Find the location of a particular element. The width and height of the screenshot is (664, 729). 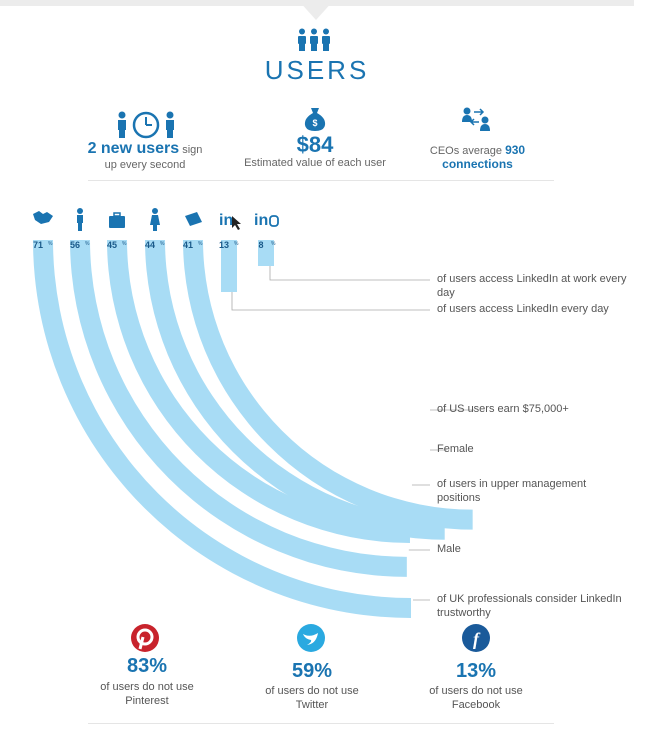

desc-of-users-access-linkedin-every-day: of users access LinkedIn every day is located at coordinates (542, 309).